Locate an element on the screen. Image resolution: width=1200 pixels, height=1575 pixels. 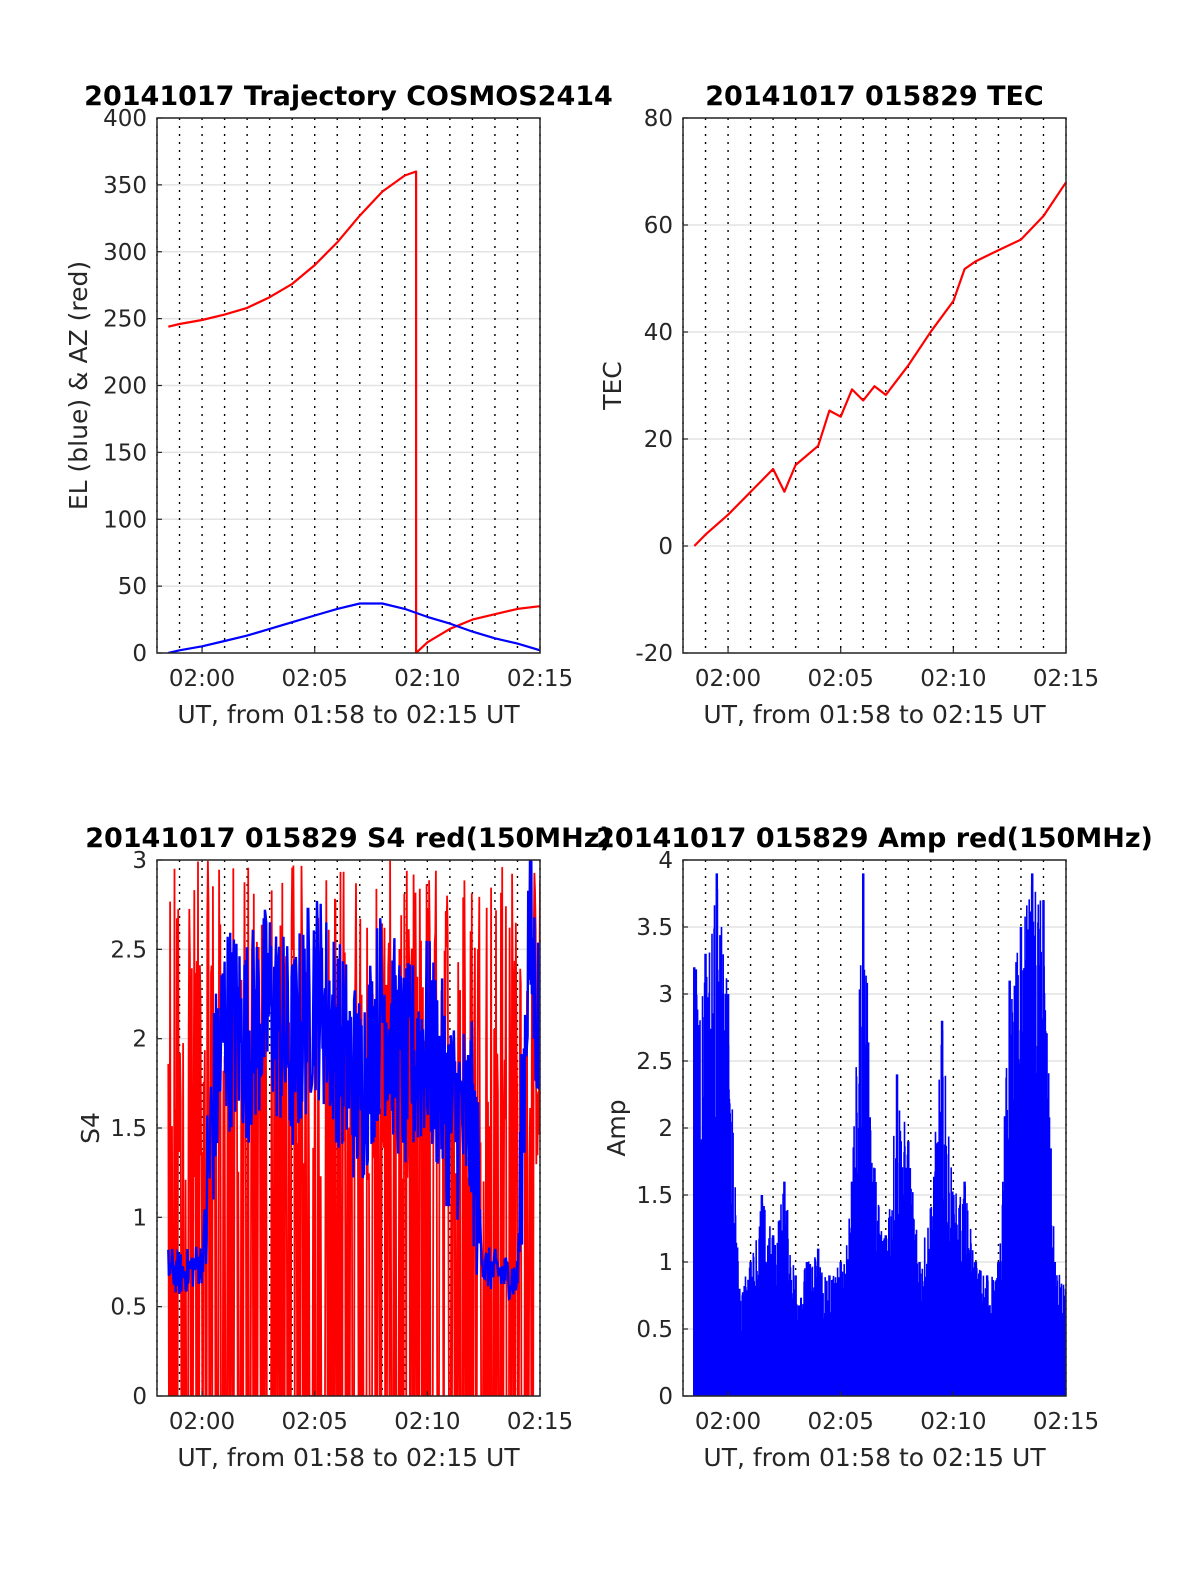
y-axis-label: TEC is located at coordinates (612, 386).